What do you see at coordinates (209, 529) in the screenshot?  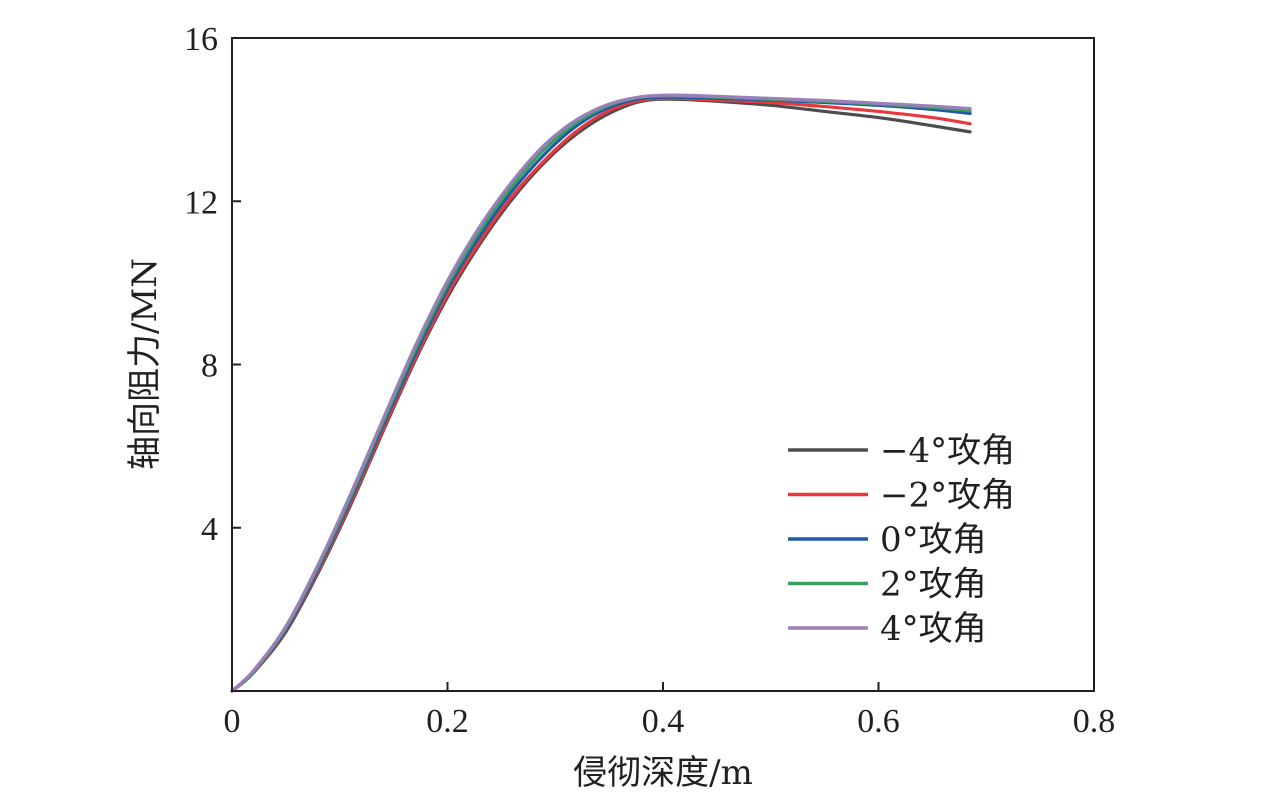 I see `y-tick-label-0: 4` at bounding box center [209, 529].